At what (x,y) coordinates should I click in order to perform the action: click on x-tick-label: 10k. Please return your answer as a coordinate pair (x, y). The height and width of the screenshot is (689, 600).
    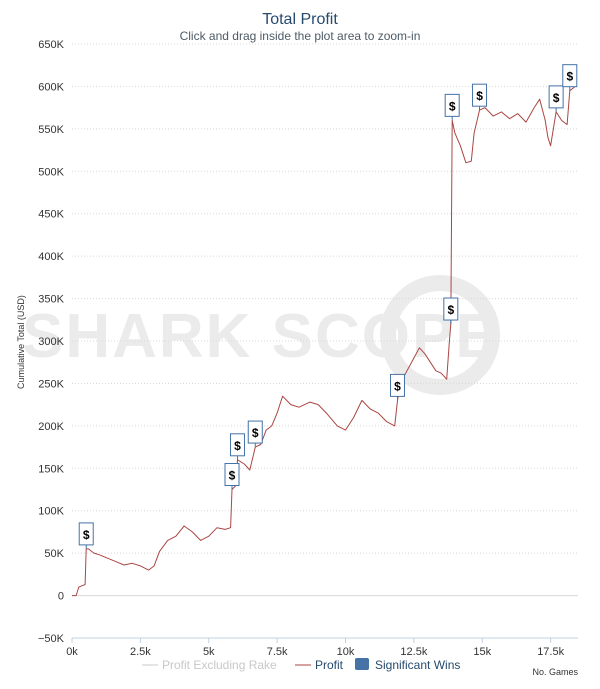
    Looking at the image, I should click on (346, 652).